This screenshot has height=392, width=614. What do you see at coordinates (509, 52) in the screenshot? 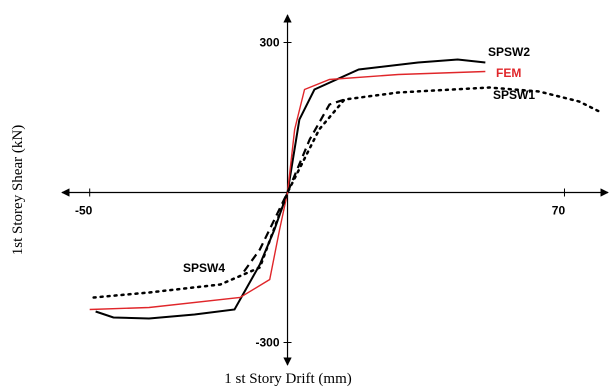
I see `series-label: SPSW2` at bounding box center [509, 52].